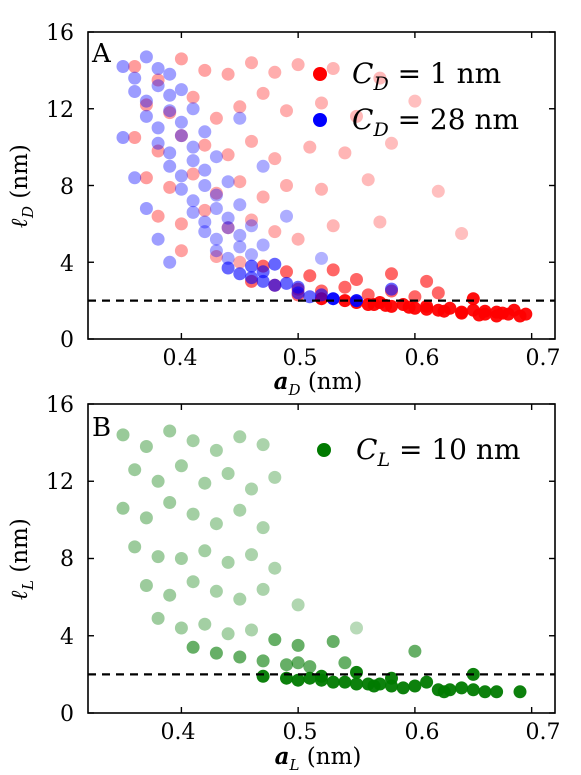 This screenshot has width=581, height=775. Describe the element at coordinates (318, 758) in the screenshot. I see `x-axis-label: aL (nm)` at that location.